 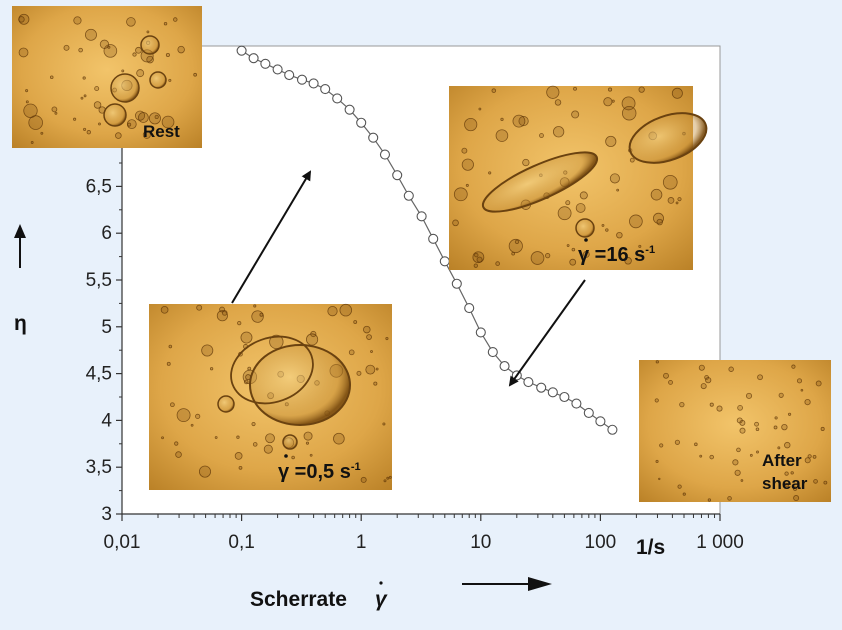 What do you see at coordinates (361, 542) in the screenshot?
I see `x-tick-label: 1` at bounding box center [361, 542].